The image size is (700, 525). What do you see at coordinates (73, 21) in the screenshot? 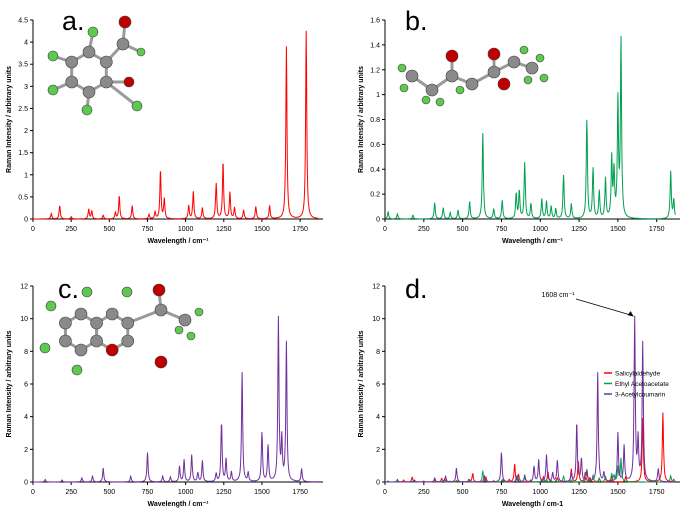
I see `panel-label: a.` at bounding box center [73, 21].